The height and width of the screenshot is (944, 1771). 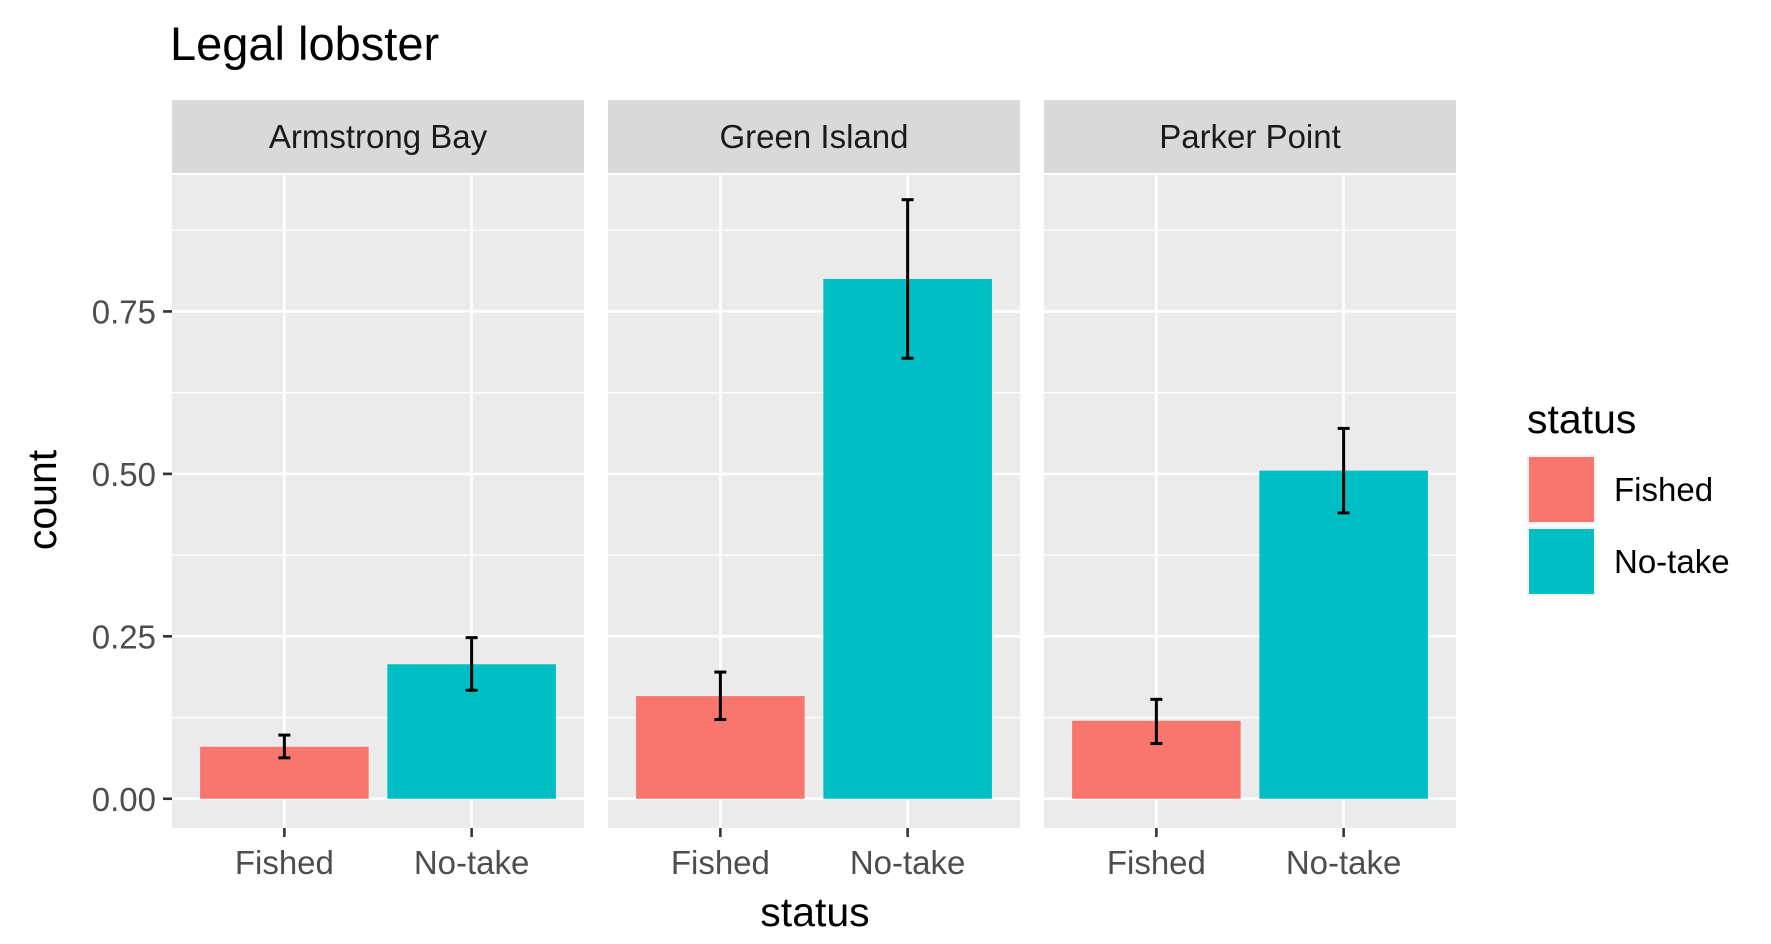 What do you see at coordinates (124, 311) in the screenshot?
I see `y-tick-label: 0.75` at bounding box center [124, 311].